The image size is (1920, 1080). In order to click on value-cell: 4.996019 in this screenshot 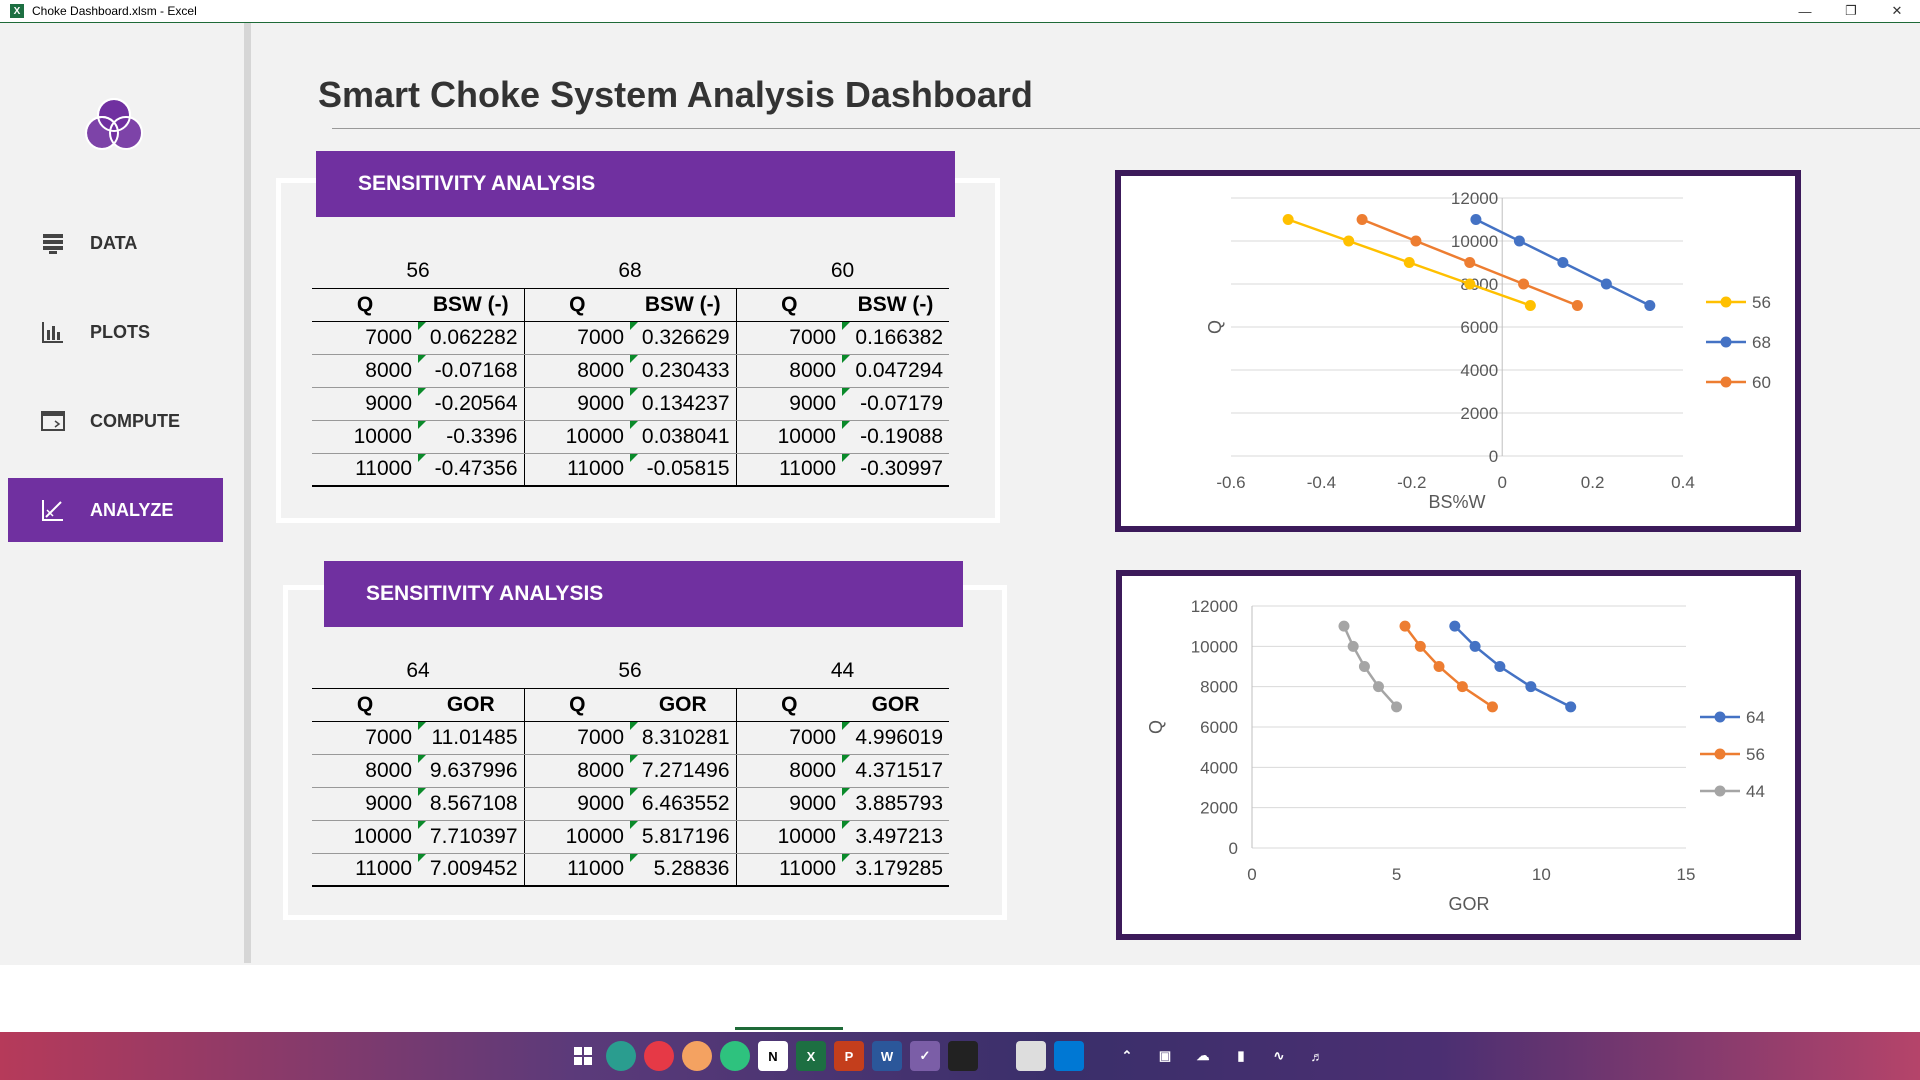, I will do `click(895, 738)`.